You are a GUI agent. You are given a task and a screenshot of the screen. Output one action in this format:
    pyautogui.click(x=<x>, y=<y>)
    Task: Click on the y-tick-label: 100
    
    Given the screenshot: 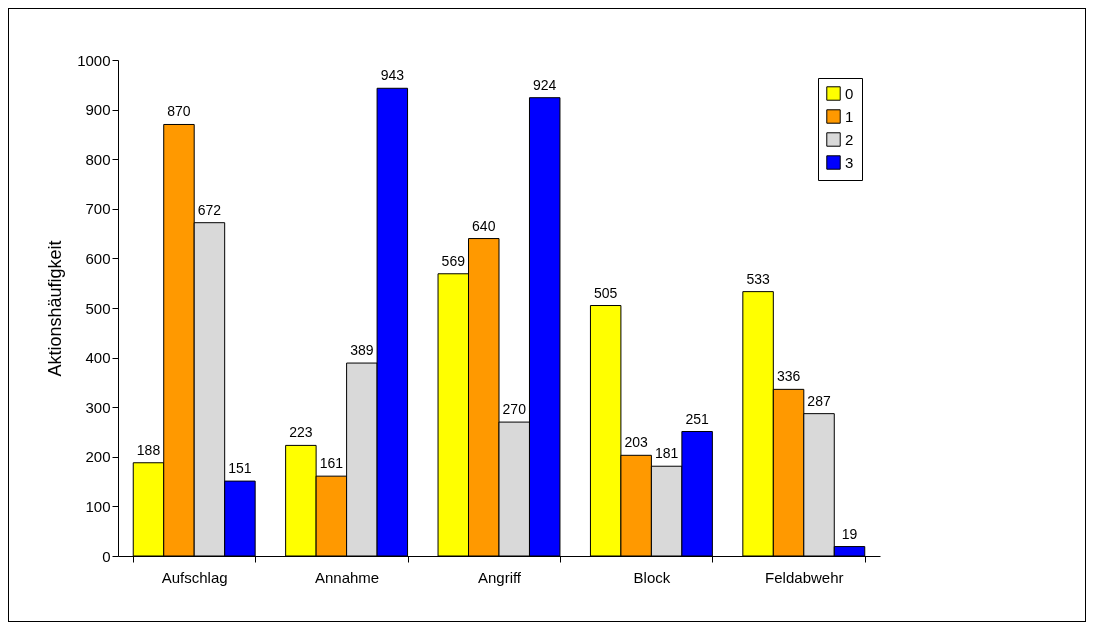 What is the action you would take?
    pyautogui.click(x=98, y=506)
    